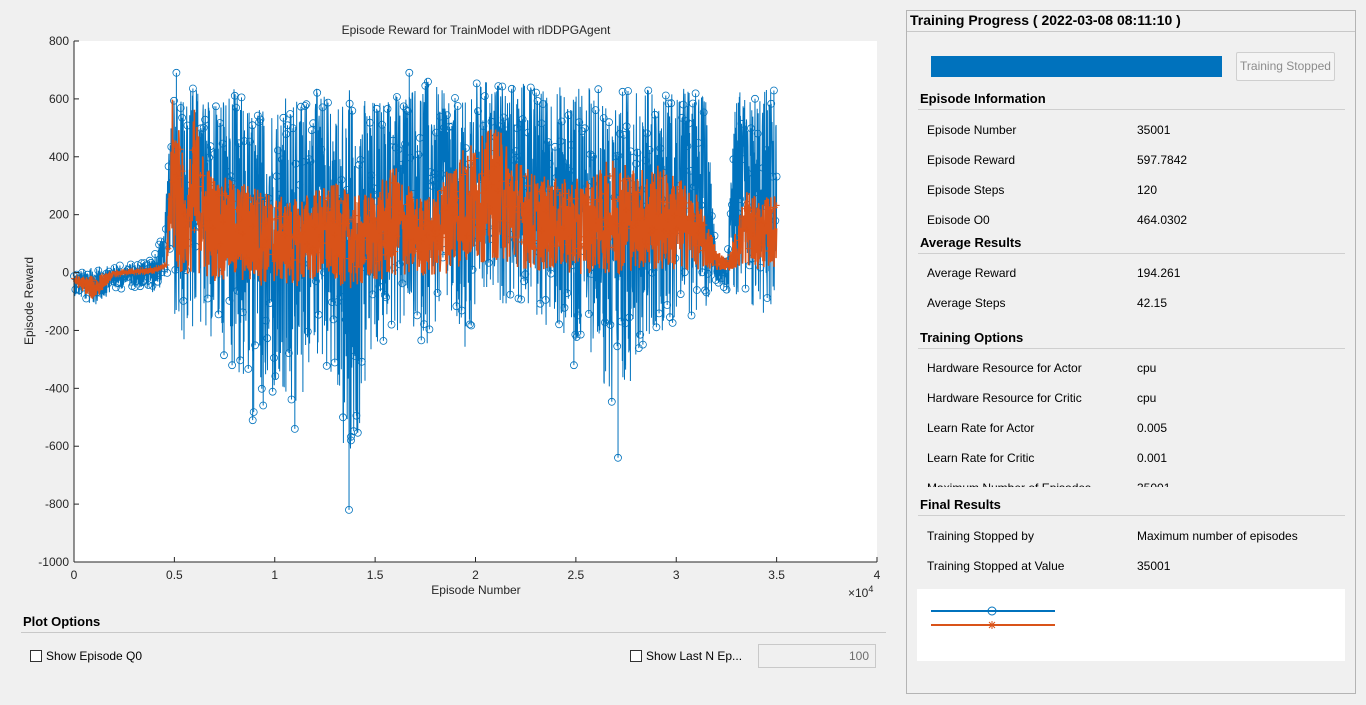 This screenshot has width=1366, height=705. I want to click on actor-learn-rate-value: 0.005, so click(1152, 428).